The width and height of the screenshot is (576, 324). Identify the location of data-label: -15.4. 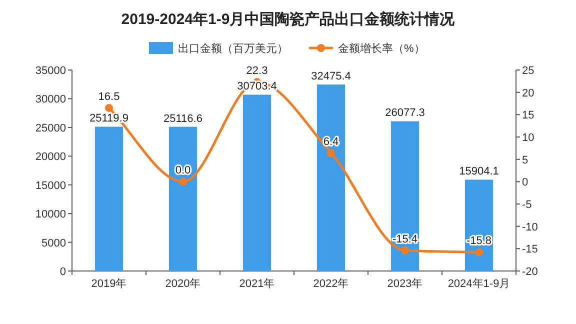
(405, 239).